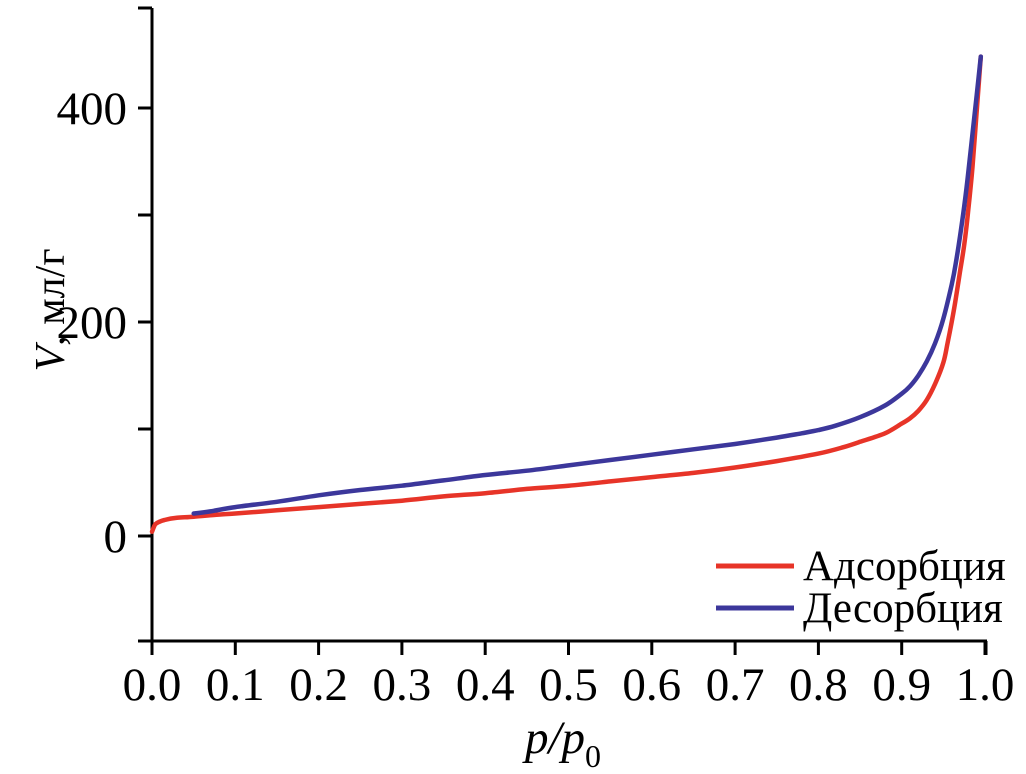 This screenshot has width=1026, height=774. What do you see at coordinates (152, 685) in the screenshot?
I see `x-tick-label: 0.0` at bounding box center [152, 685].